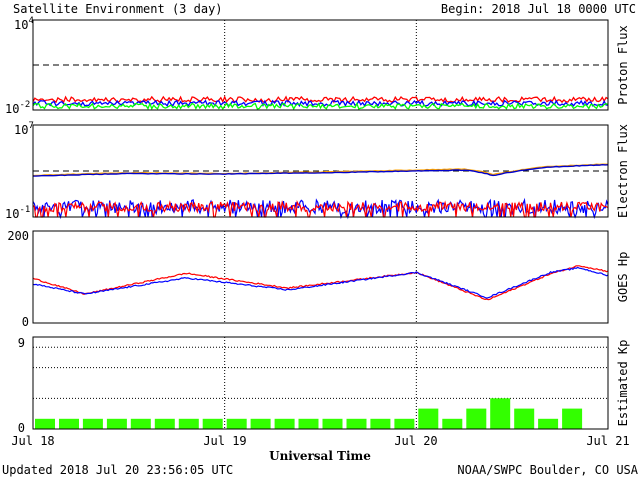 This screenshot has height=480, width=640. I want to click on kp-ytick-top: 9, so click(21, 343).